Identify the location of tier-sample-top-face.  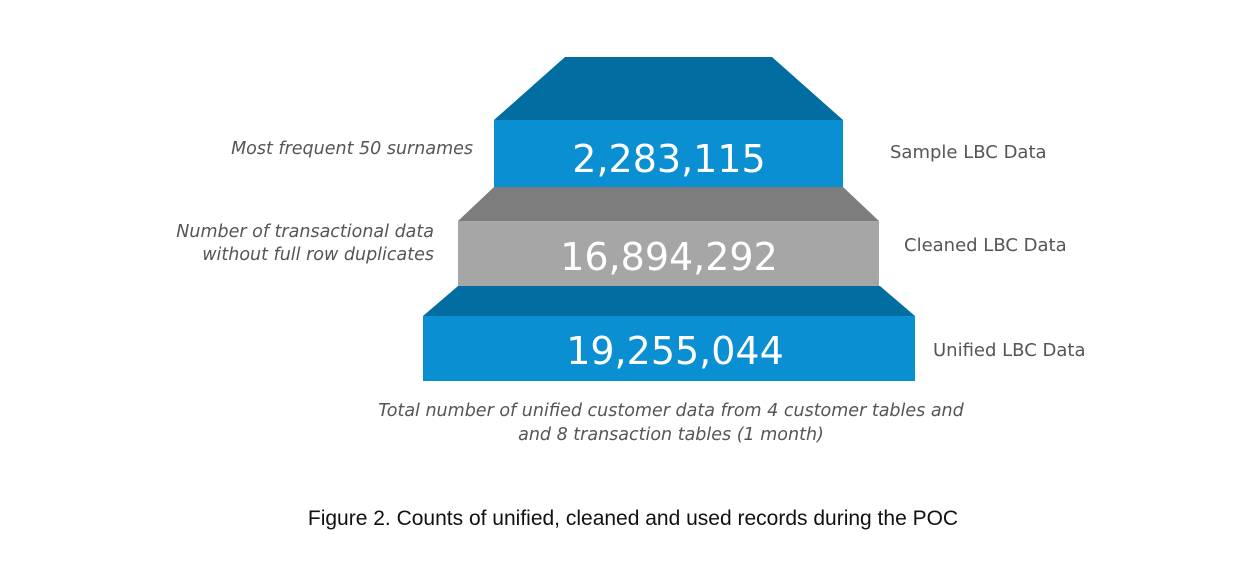
(668, 88).